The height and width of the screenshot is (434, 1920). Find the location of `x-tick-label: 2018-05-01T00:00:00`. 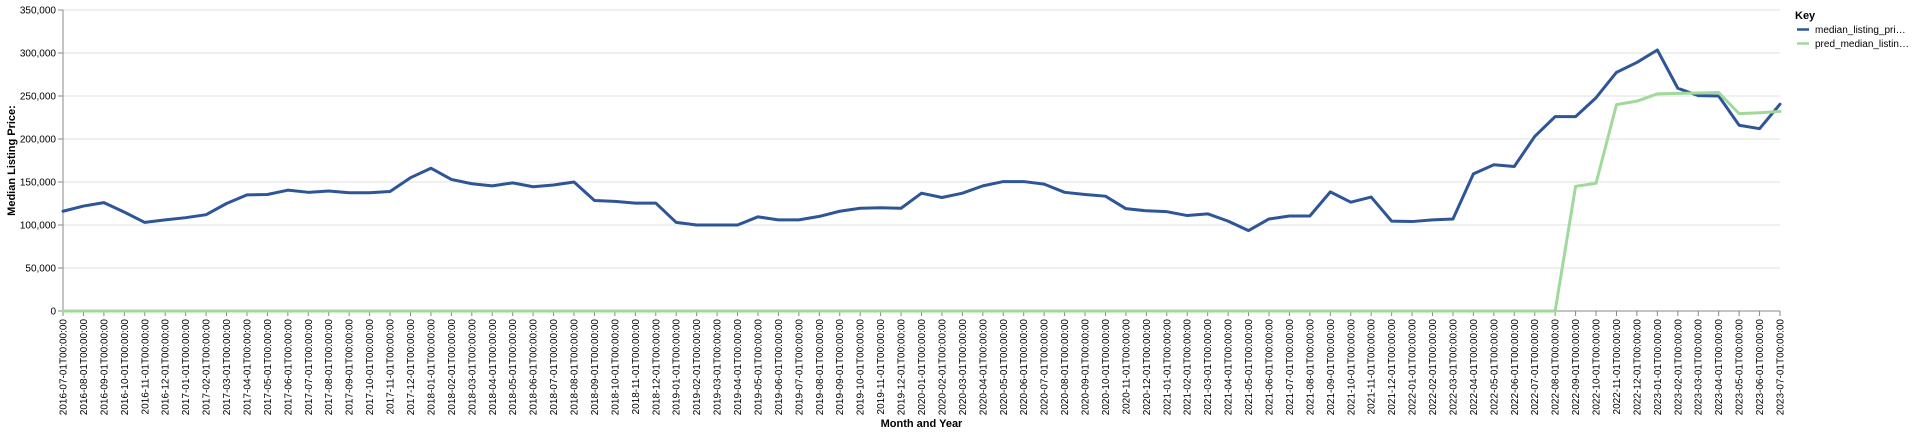

x-tick-label: 2018-05-01T00:00:00 is located at coordinates (513, 367).